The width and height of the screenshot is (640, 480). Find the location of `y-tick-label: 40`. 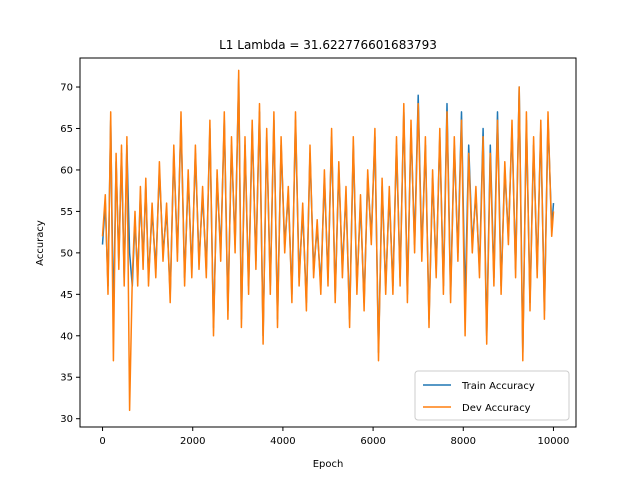

y-tick-label: 40 is located at coordinates (66, 336).